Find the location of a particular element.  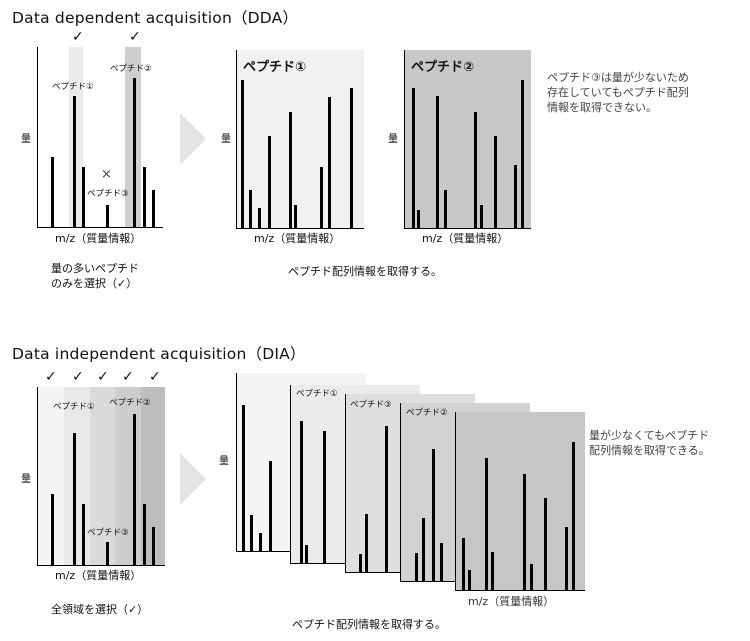

dia-check-2: ✓ is located at coordinates (78, 377).